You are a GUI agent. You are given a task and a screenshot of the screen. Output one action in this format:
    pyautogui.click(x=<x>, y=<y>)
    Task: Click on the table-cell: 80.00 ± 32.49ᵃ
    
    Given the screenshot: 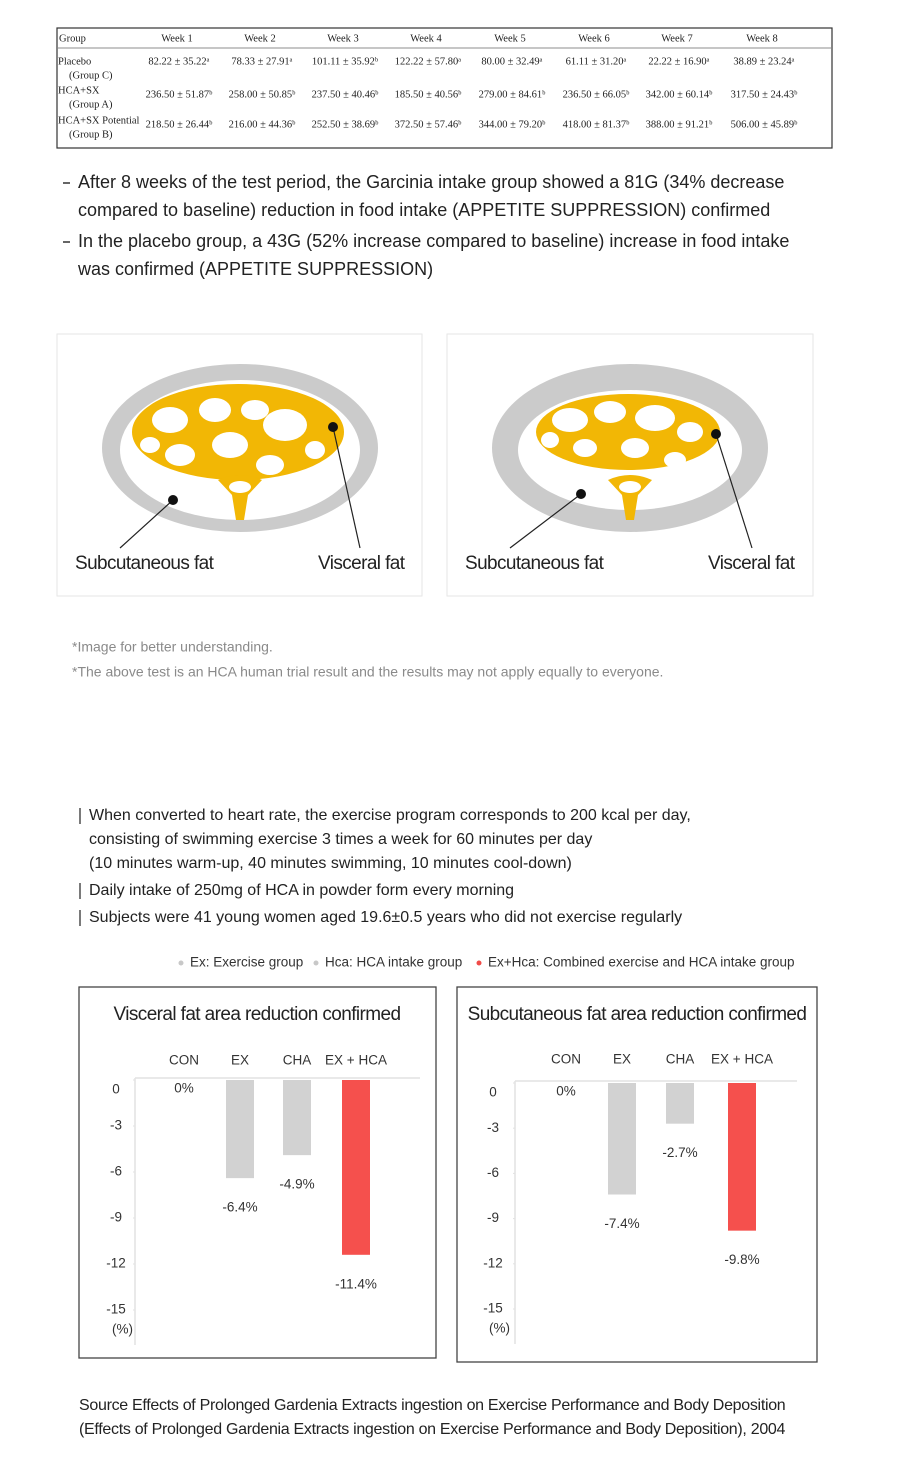 What is the action you would take?
    pyautogui.click(x=511, y=61)
    